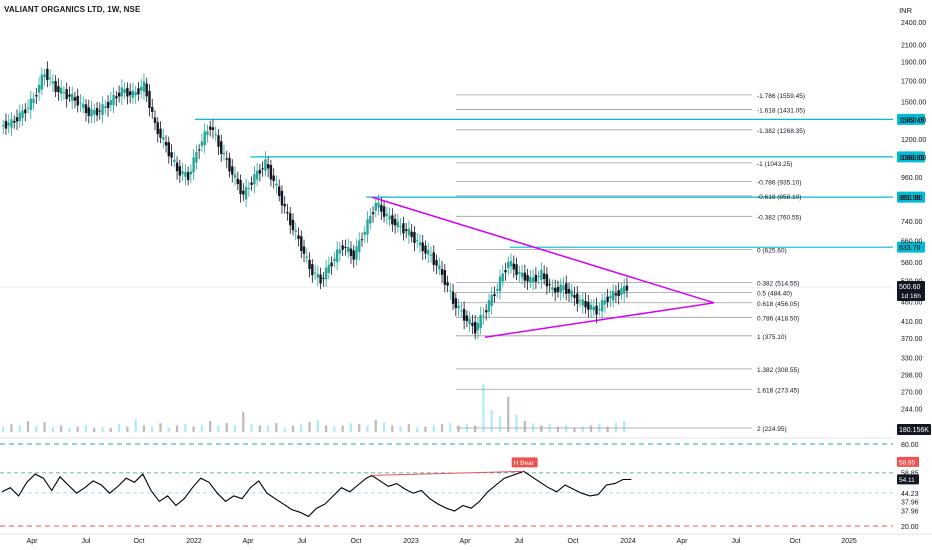 This screenshot has width=932, height=550. I want to click on triangle-upper-trendline, so click(543, 250).